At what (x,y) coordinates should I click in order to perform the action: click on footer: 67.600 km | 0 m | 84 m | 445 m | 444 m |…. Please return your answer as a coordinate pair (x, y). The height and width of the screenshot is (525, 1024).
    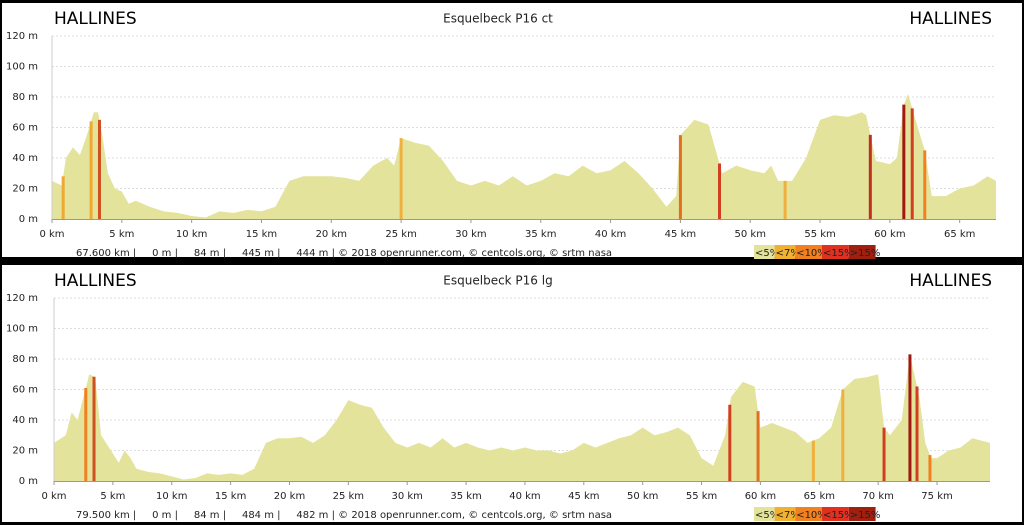
    Looking at the image, I should click on (344, 253).